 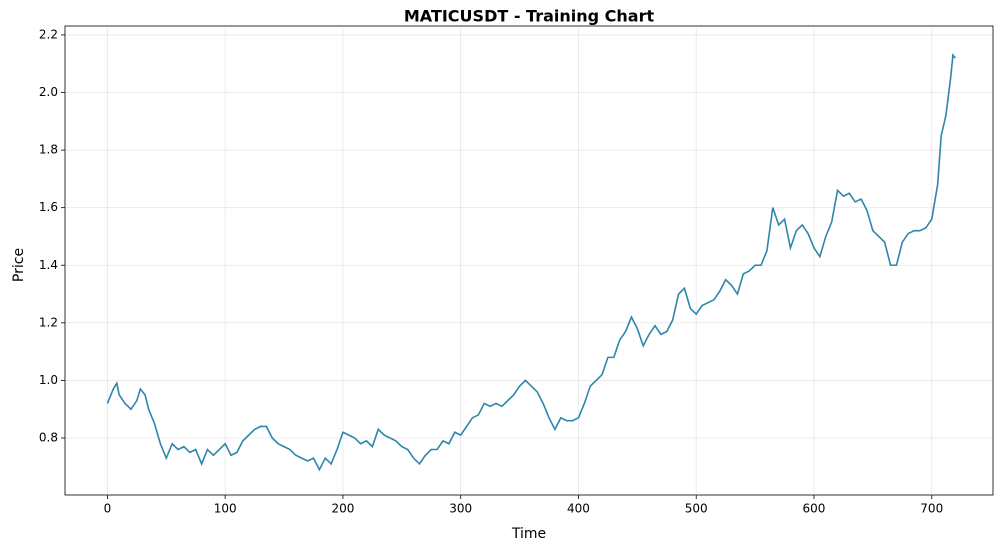 I want to click on x-tick-label: 700, so click(x=931, y=509).